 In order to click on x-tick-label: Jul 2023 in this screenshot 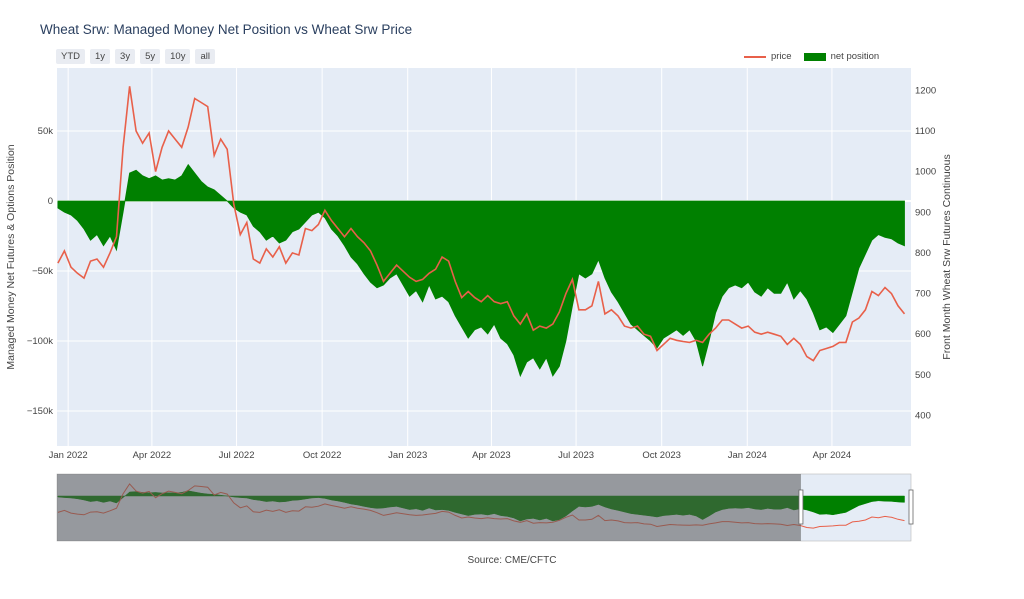, I will do `click(576, 455)`.